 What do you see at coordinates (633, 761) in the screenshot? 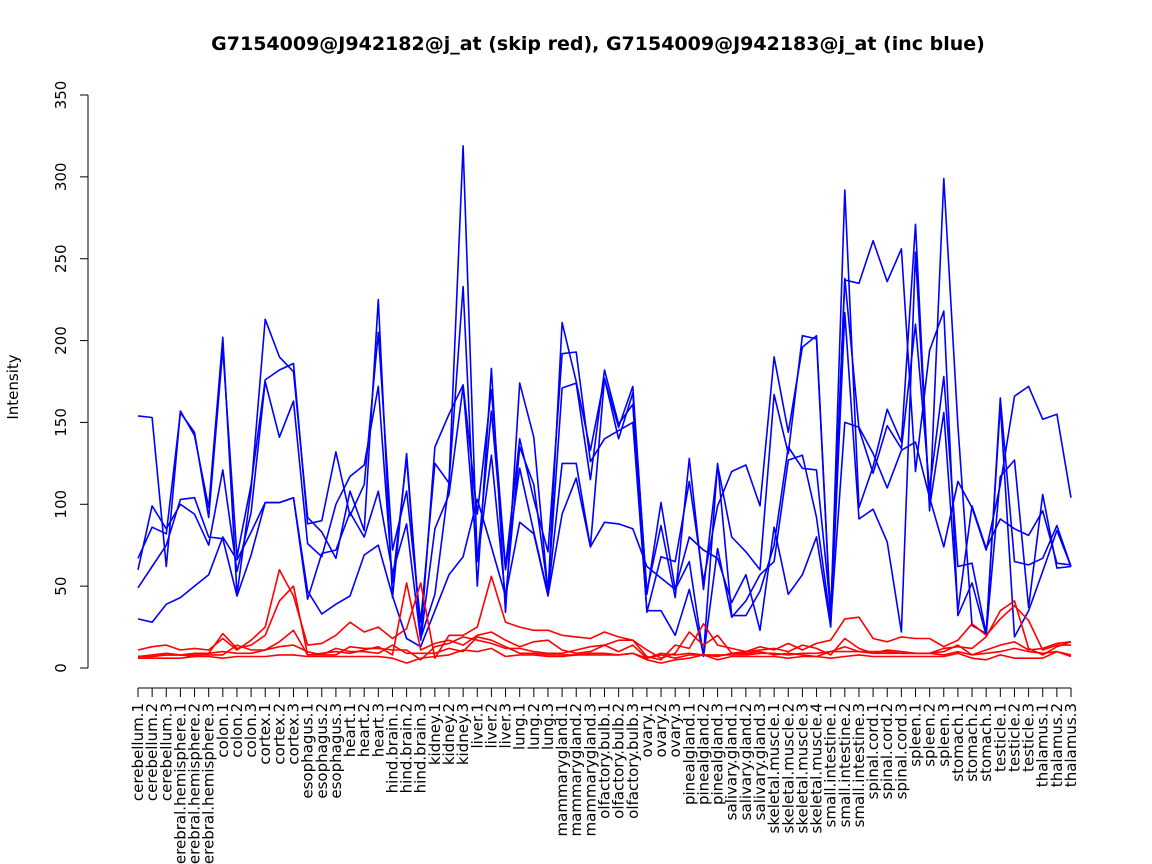
I see `x-tick-label: olfactory.bulb.3` at bounding box center [633, 761].